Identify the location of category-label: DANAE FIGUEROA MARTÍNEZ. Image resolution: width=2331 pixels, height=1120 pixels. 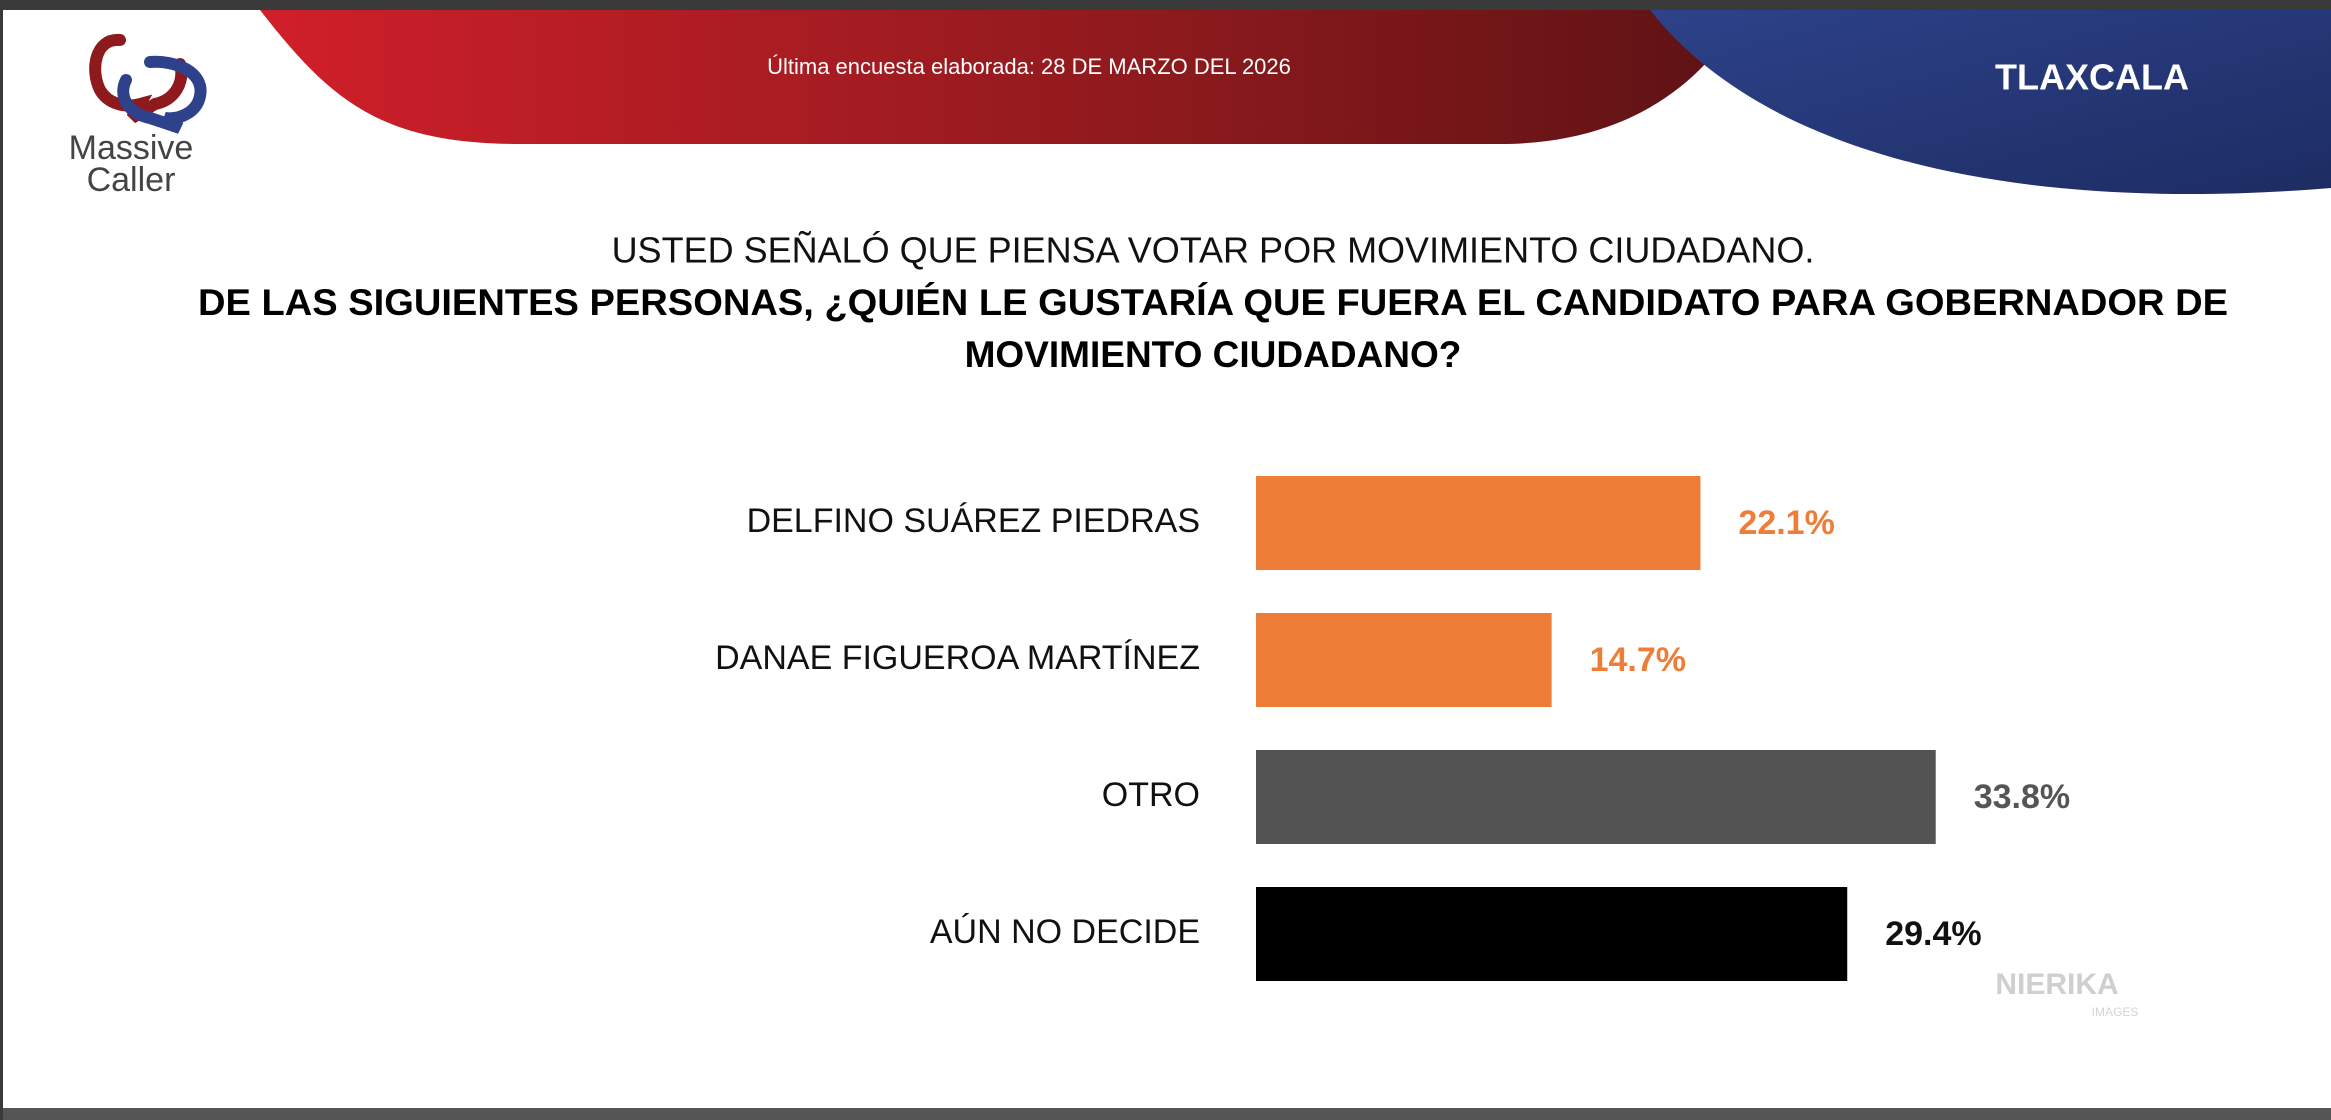
(957, 658).